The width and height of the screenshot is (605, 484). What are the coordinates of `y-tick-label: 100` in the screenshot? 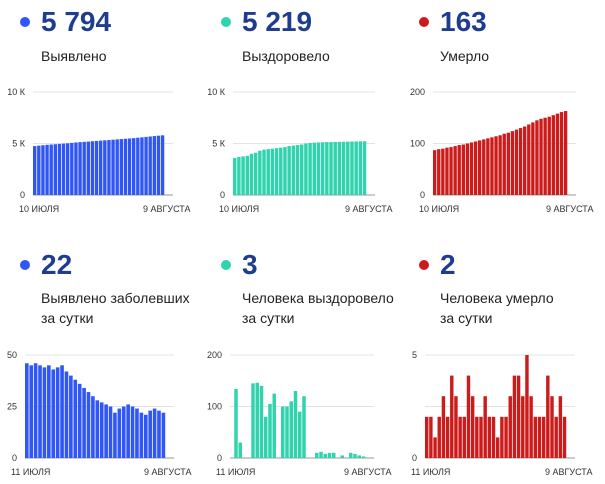 It's located at (417, 144).